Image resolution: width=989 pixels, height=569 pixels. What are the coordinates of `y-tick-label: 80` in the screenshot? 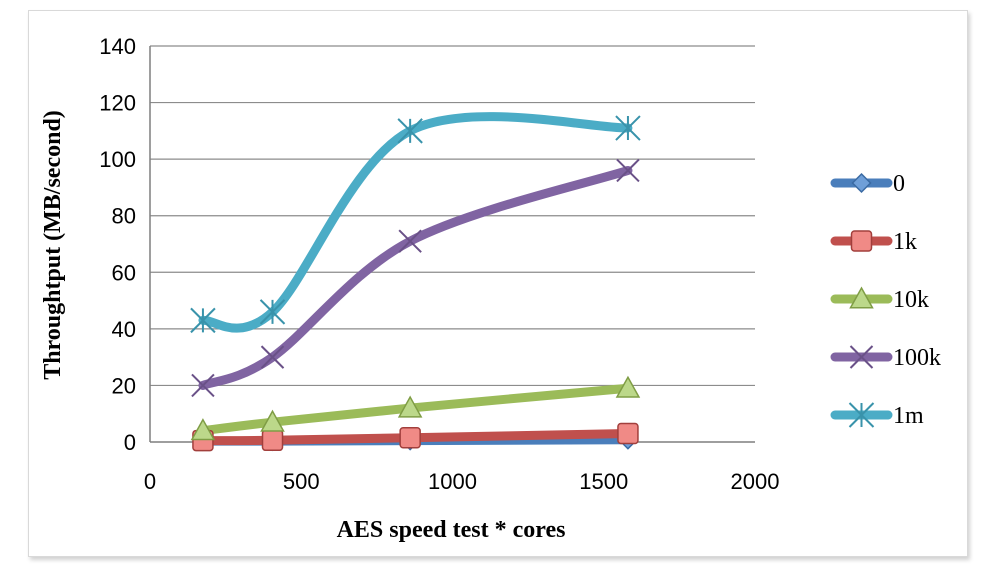 It's located at (124, 216).